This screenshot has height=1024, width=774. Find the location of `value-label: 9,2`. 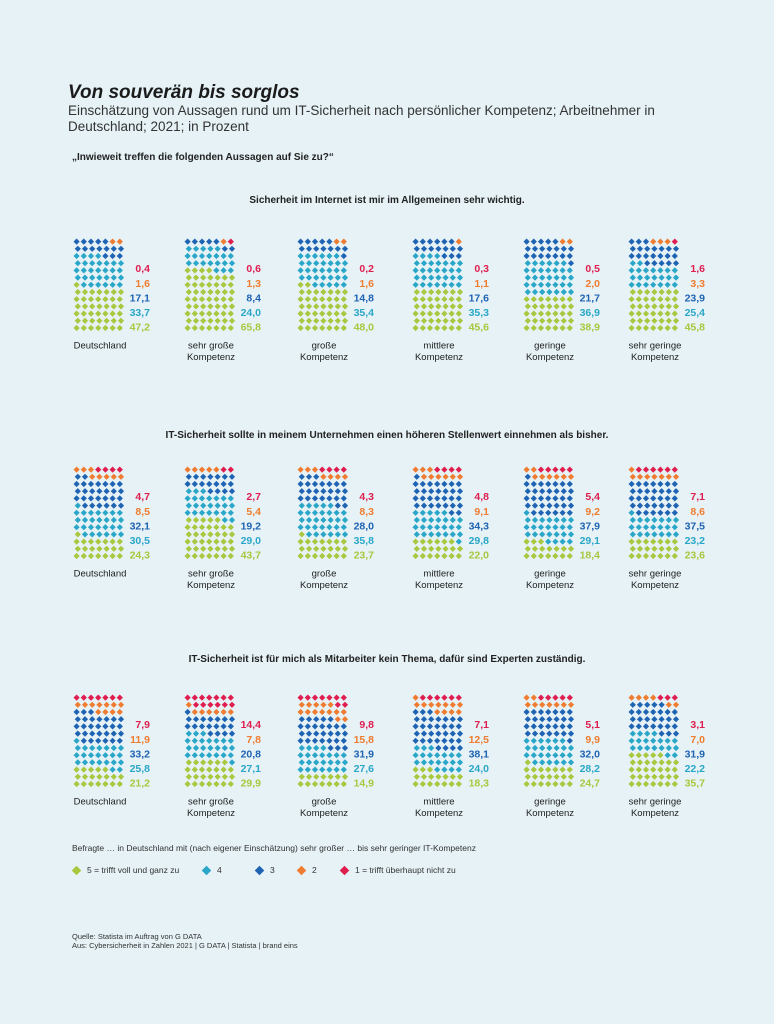

value-label: 9,2 is located at coordinates (592, 512).